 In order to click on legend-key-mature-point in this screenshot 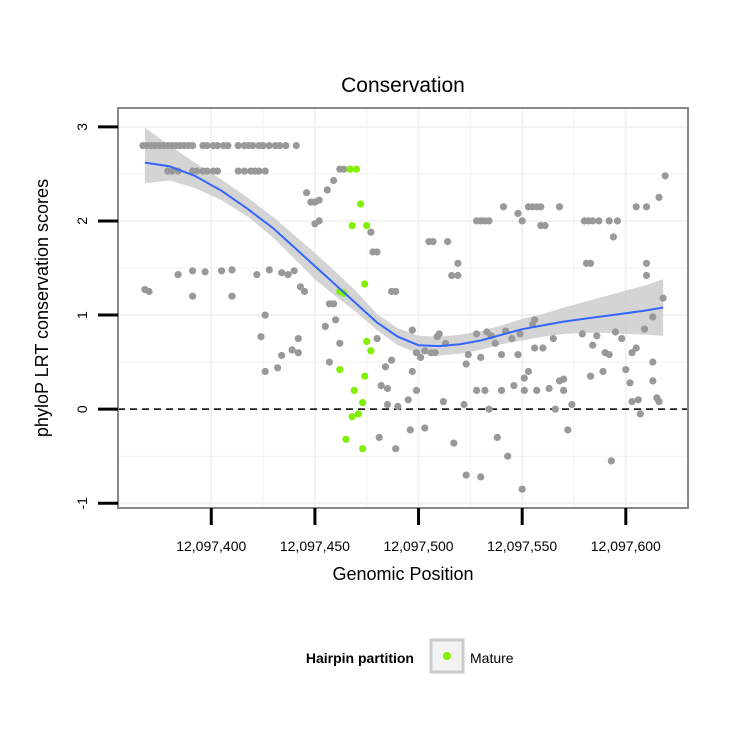, I will do `click(447, 656)`.